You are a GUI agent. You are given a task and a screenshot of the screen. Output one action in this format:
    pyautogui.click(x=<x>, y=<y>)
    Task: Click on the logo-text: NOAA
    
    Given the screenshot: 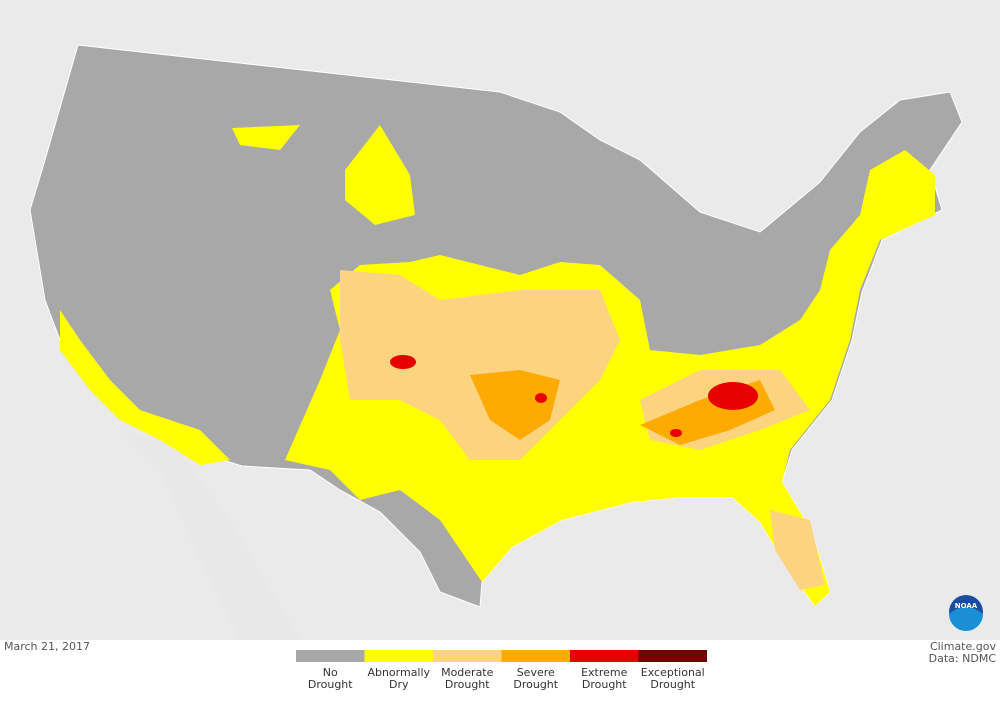 What is the action you would take?
    pyautogui.click(x=966, y=606)
    